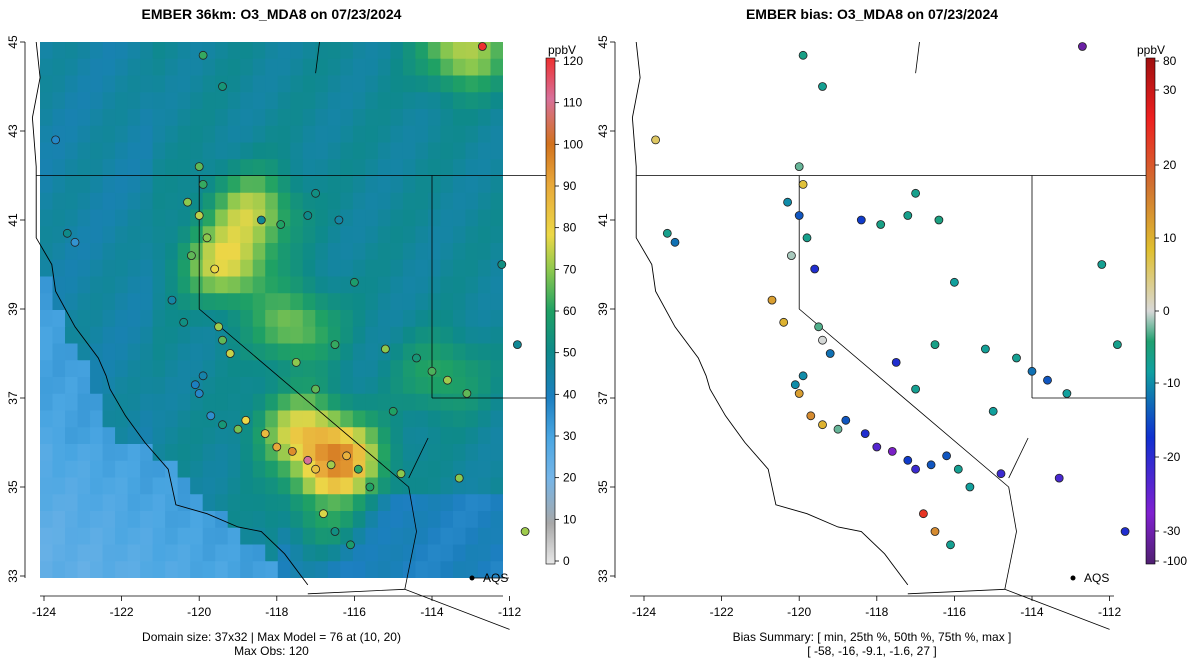  Describe the element at coordinates (570, 269) in the screenshot. I see `colorbar-tick-label: 70` at that location.